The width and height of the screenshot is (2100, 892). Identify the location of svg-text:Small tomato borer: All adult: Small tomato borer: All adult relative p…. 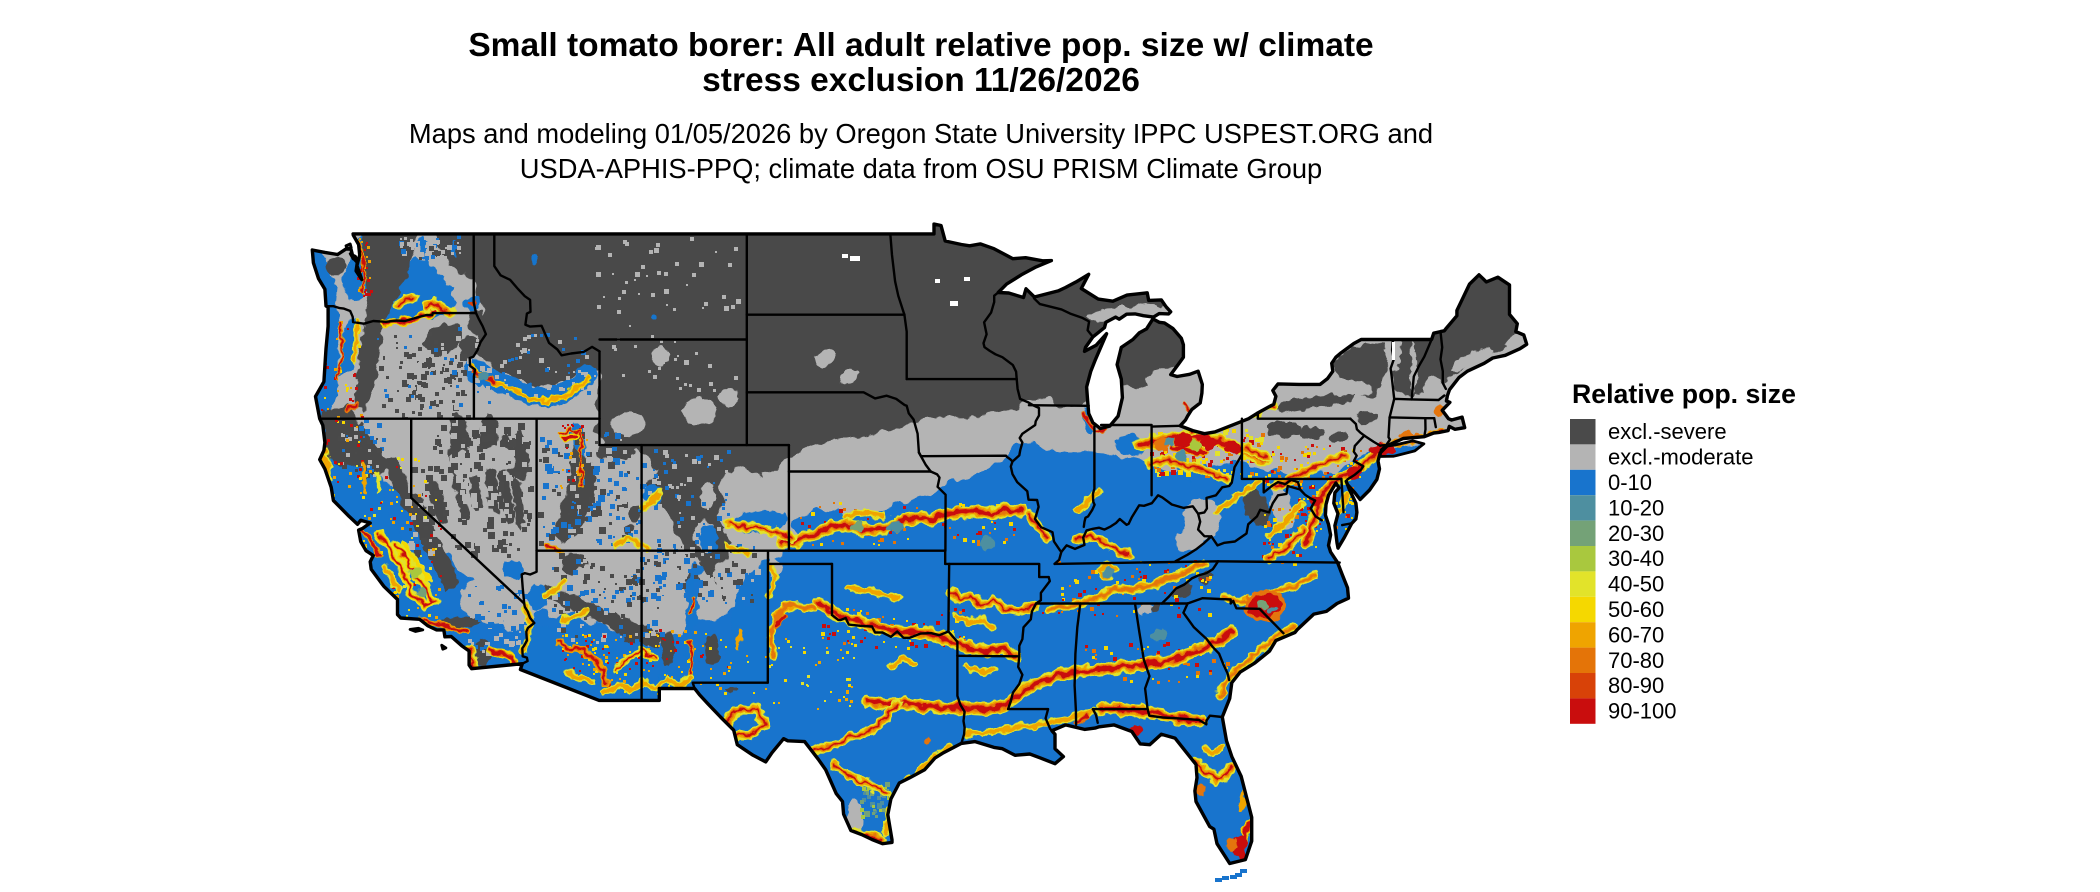
(920, 45).